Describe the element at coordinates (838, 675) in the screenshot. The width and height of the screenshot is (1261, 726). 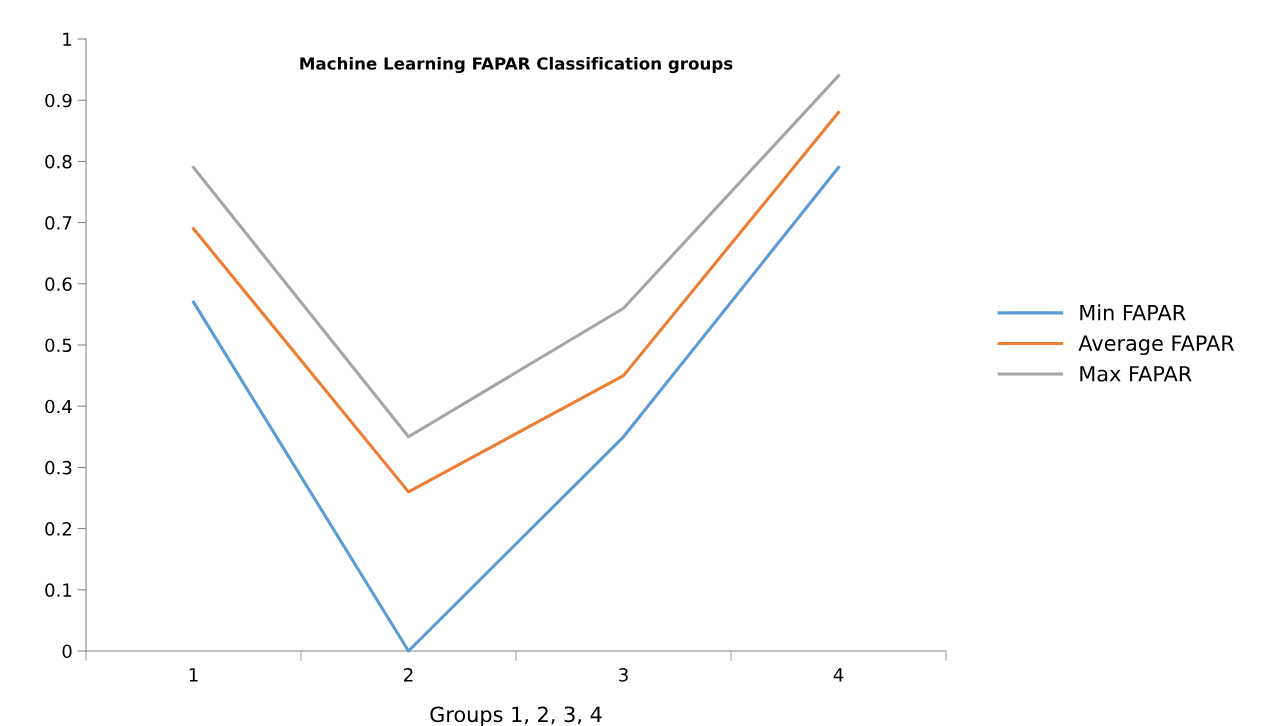
I see `x-tick-label: 4` at that location.